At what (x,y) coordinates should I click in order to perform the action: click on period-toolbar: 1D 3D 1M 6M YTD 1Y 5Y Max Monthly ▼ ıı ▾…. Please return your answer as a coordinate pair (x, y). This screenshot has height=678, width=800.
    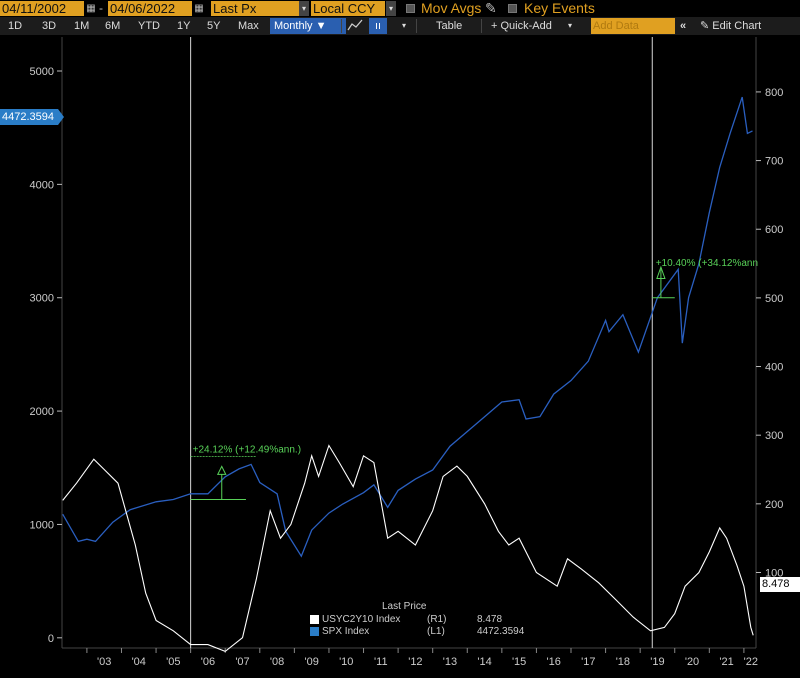
    Looking at the image, I should click on (400, 26).